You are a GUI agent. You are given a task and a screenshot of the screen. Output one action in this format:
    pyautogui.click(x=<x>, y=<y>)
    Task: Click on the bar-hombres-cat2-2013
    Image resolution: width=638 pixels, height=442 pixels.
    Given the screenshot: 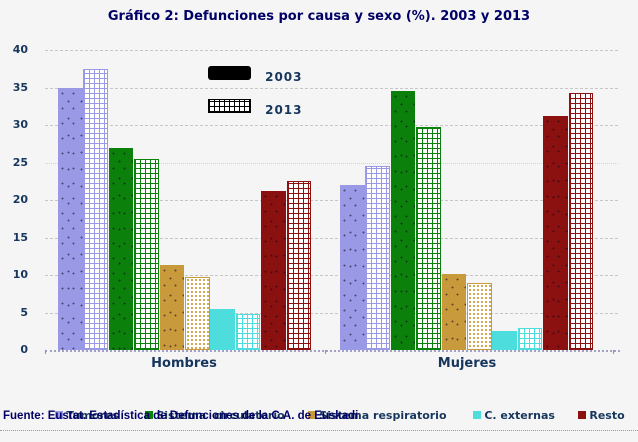 What is the action you would take?
    pyautogui.click(x=197, y=313)
    